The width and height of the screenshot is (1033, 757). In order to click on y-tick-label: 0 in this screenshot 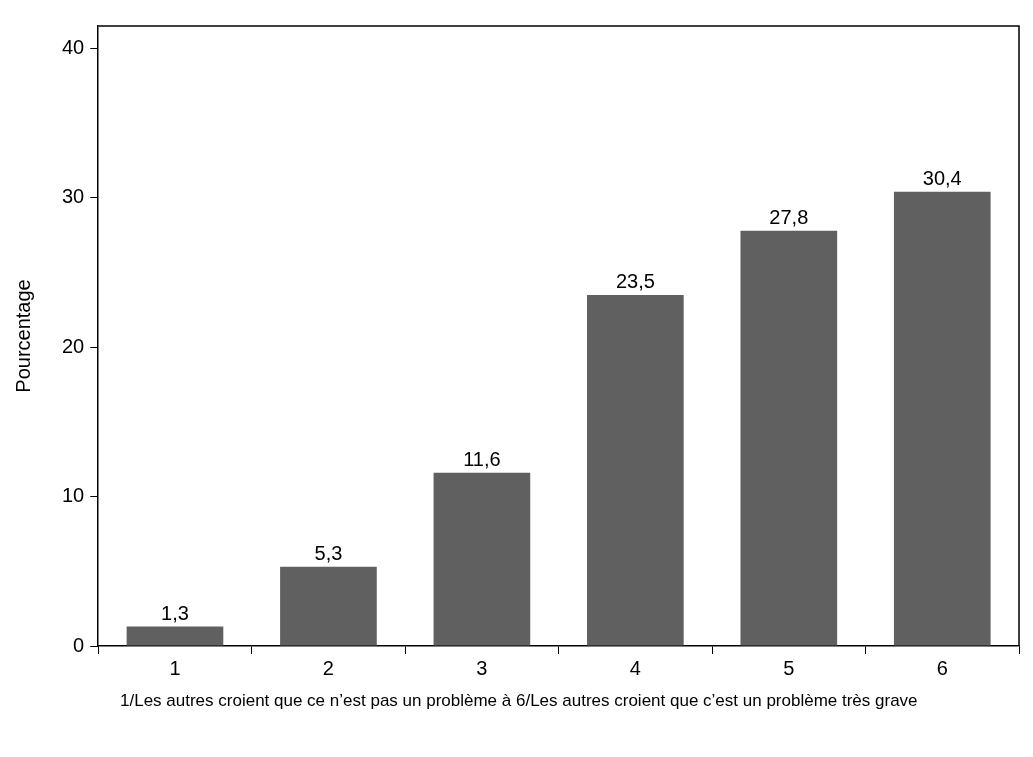, I will do `click(79, 644)`.